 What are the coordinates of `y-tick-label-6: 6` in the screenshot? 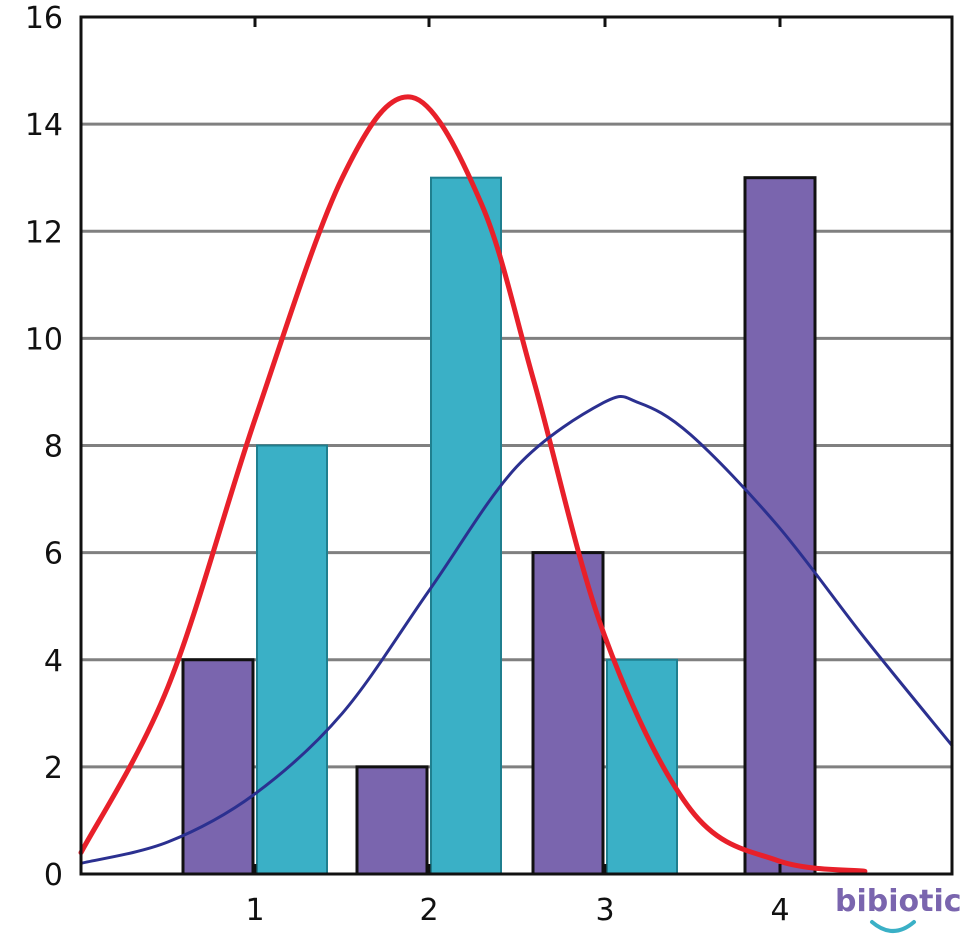 It's located at (53, 554).